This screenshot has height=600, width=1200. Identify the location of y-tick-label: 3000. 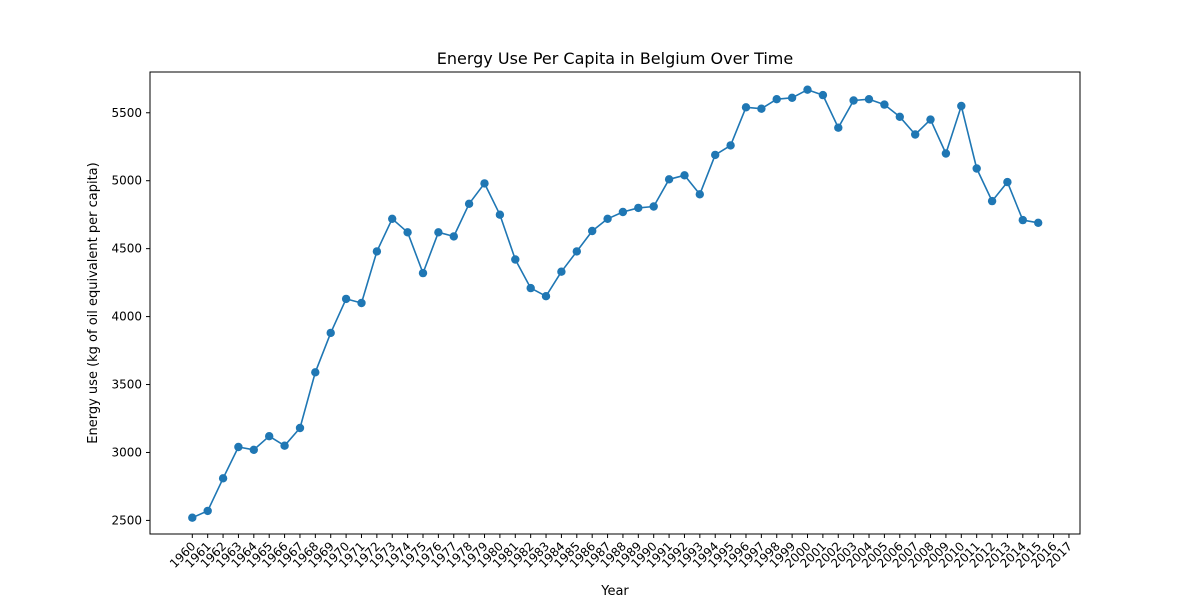
(126, 452).